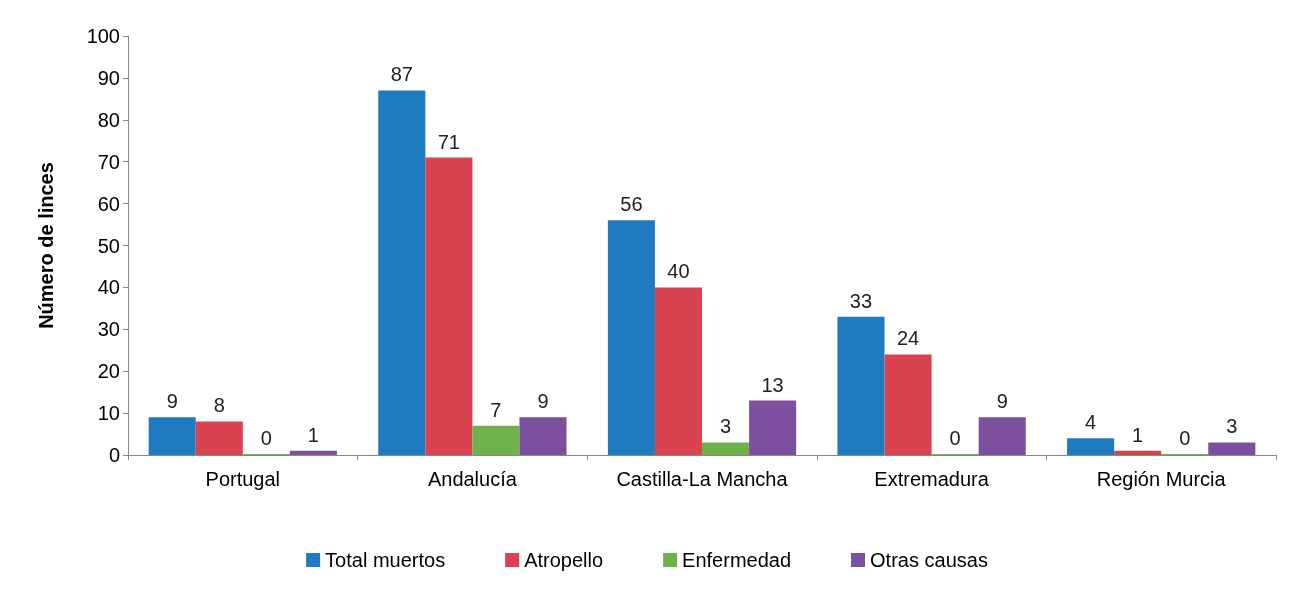  I want to click on legend-label: Atropello, so click(564, 560).